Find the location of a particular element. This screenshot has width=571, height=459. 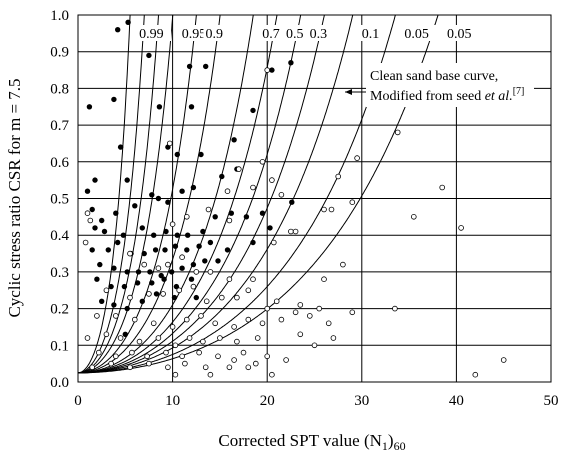

x-tick-label-1: 10 is located at coordinates (172, 401).